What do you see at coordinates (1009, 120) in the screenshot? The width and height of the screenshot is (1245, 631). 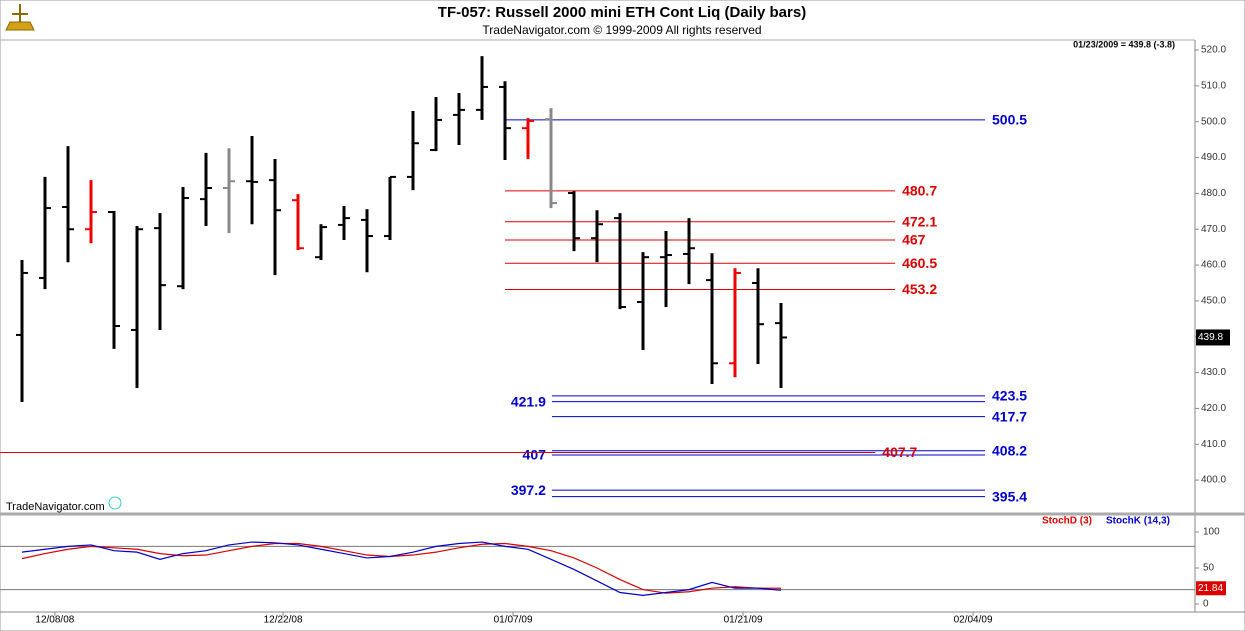 I see `level-label: 500.5` at bounding box center [1009, 120].